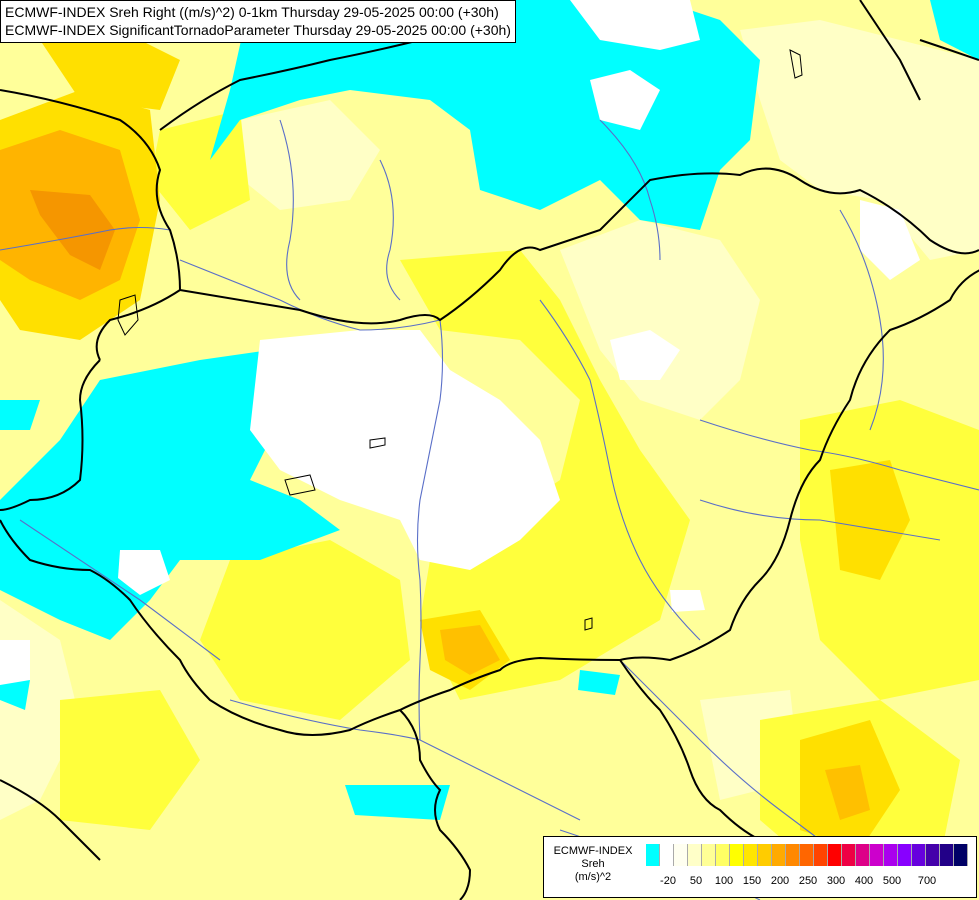 The image size is (979, 900). I want to click on legend-tick-label: 300, so click(836, 881).